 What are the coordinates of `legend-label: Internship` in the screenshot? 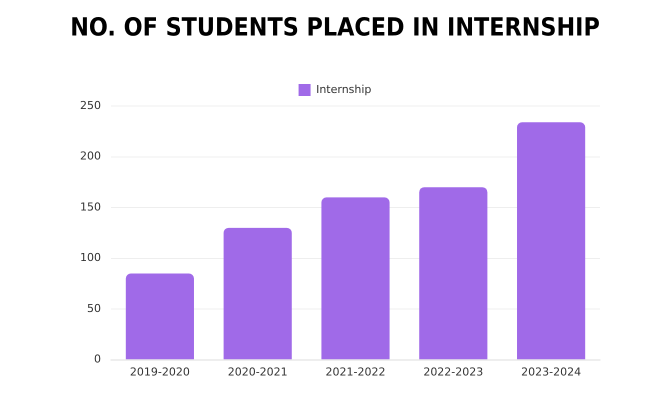 It's located at (344, 89).